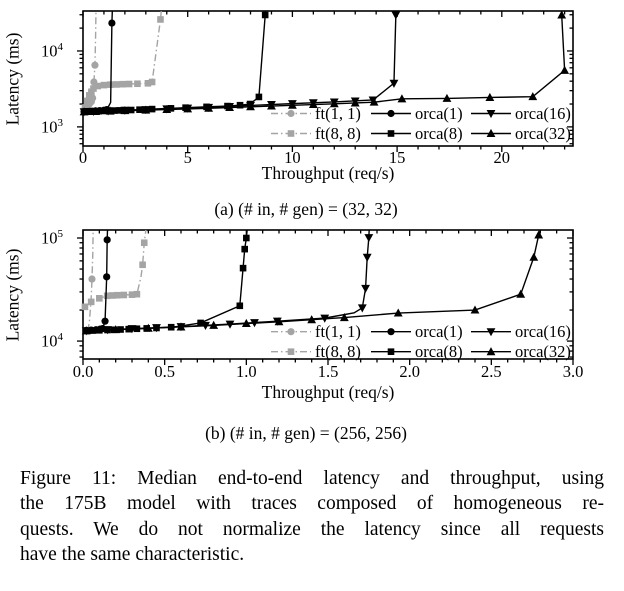  Describe the element at coordinates (502, 157) in the screenshot. I see `svg-text: 20` at that location.